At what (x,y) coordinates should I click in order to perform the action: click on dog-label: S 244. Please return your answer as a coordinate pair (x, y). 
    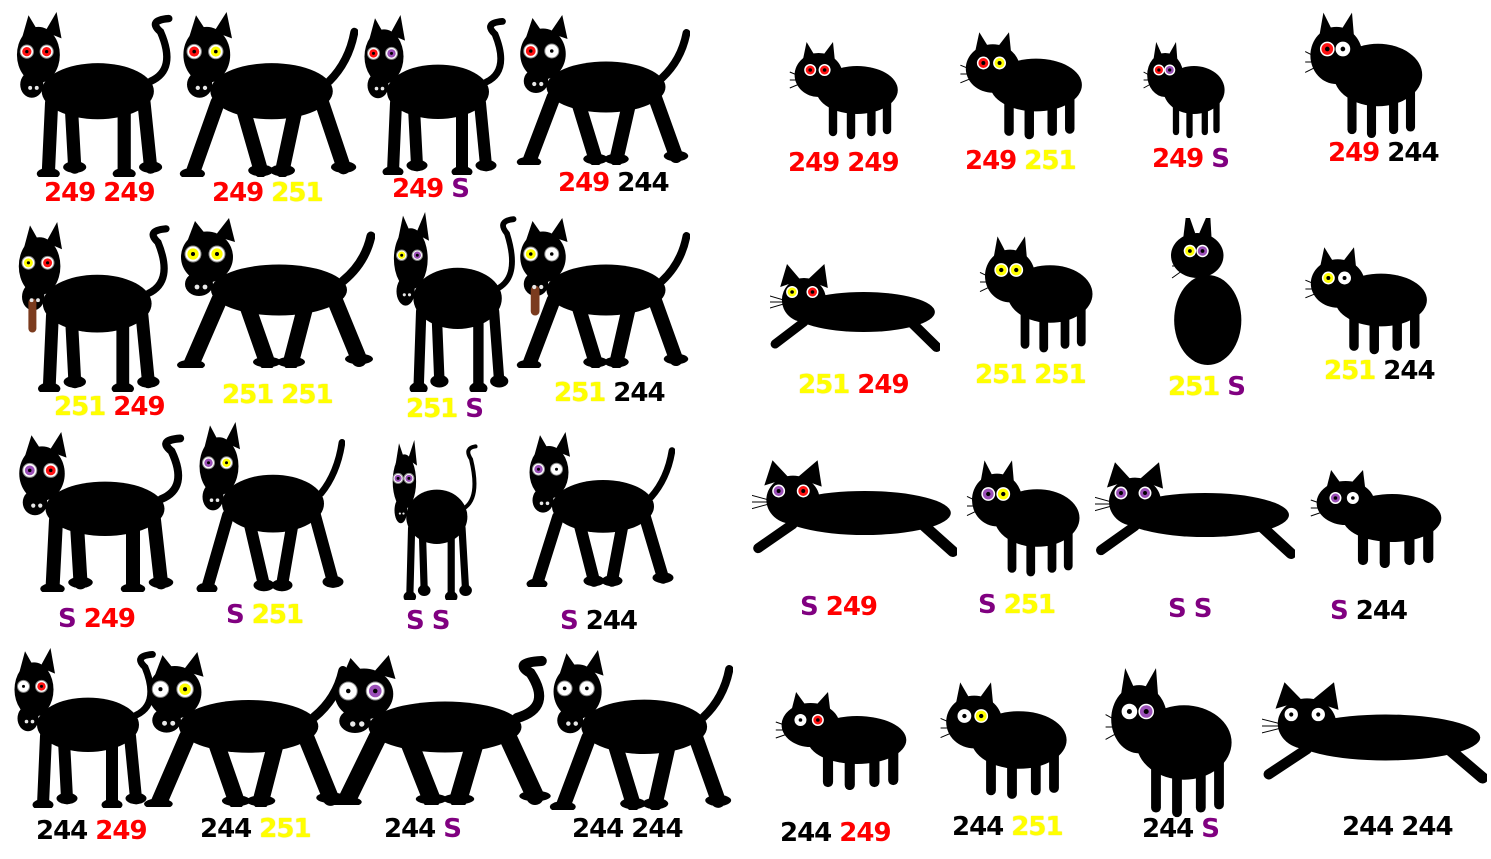
    Looking at the image, I should click on (599, 621).